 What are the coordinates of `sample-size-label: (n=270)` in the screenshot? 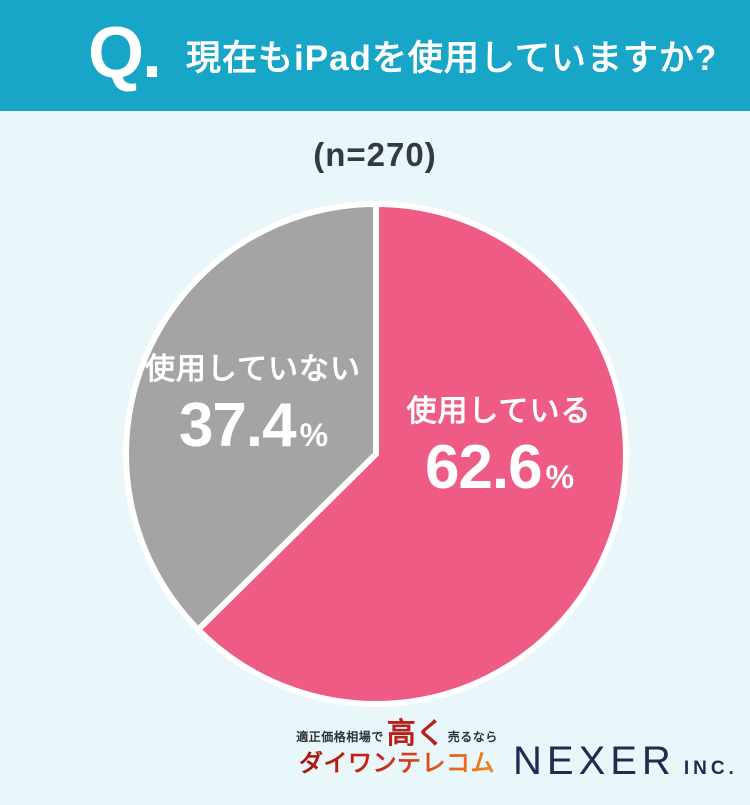 It's located at (375, 154).